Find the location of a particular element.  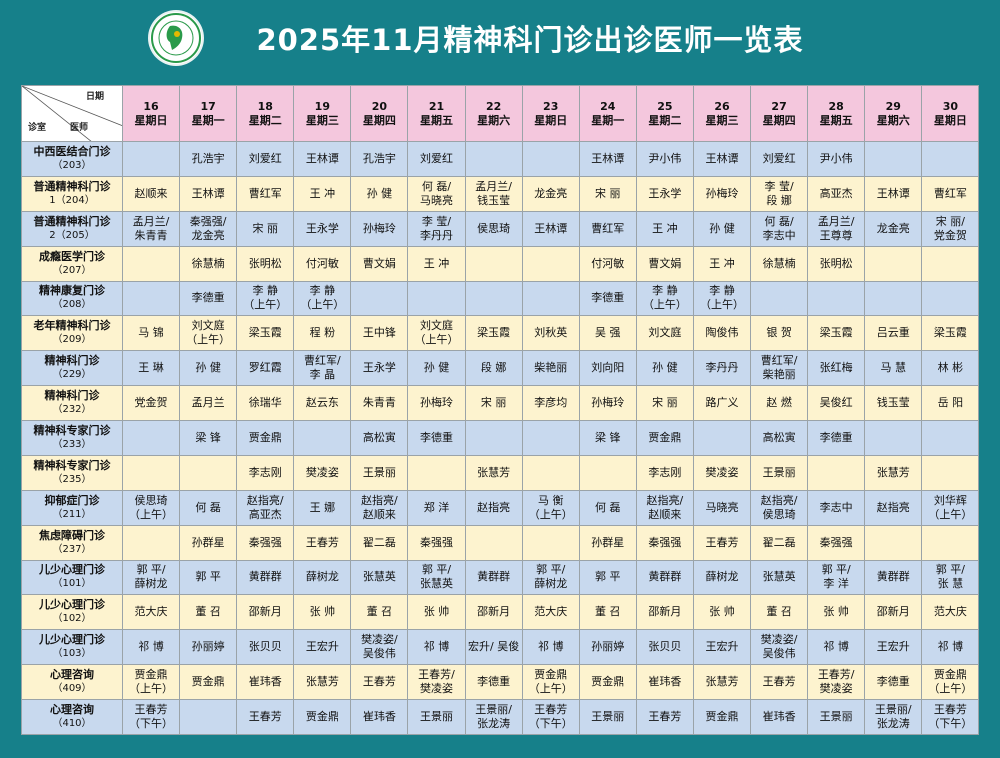

doctor-name: 李德重 is located at coordinates (208, 298).